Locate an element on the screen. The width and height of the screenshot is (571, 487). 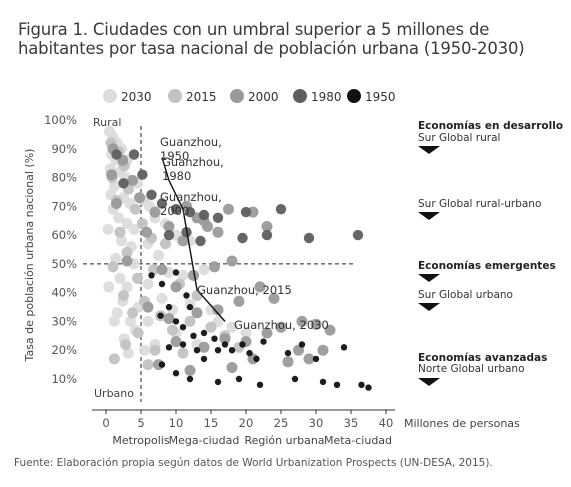
y-tick-label: 80% is located at coordinates (64, 178).